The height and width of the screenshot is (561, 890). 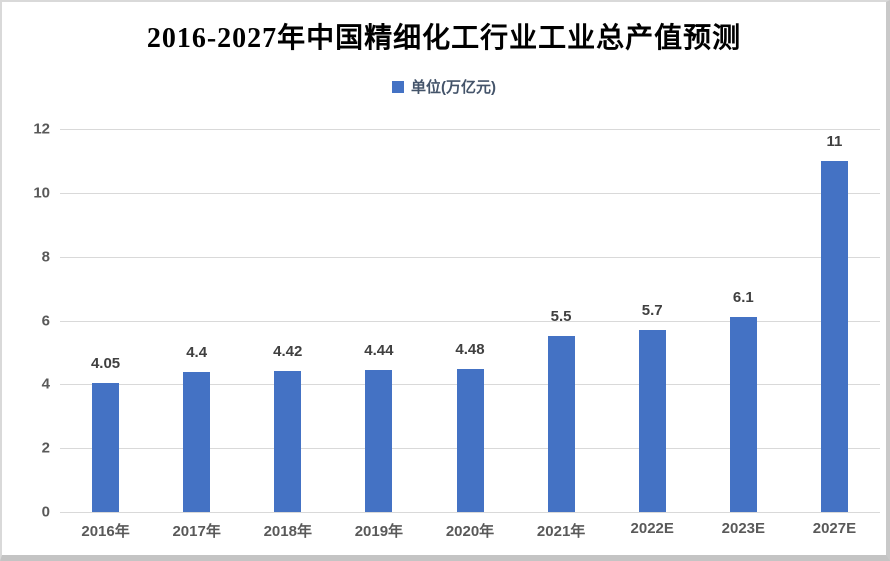 What do you see at coordinates (287, 531) in the screenshot?
I see `x-axis-tick-label: 2018年` at bounding box center [287, 531].